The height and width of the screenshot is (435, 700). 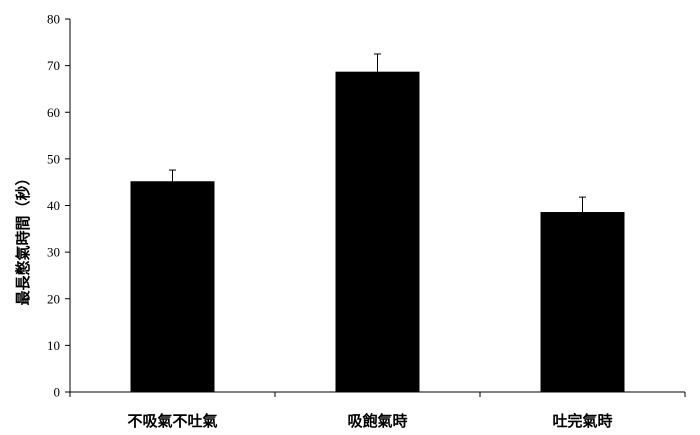 What do you see at coordinates (53, 298) in the screenshot?
I see `y-tick-label: 20` at bounding box center [53, 298].